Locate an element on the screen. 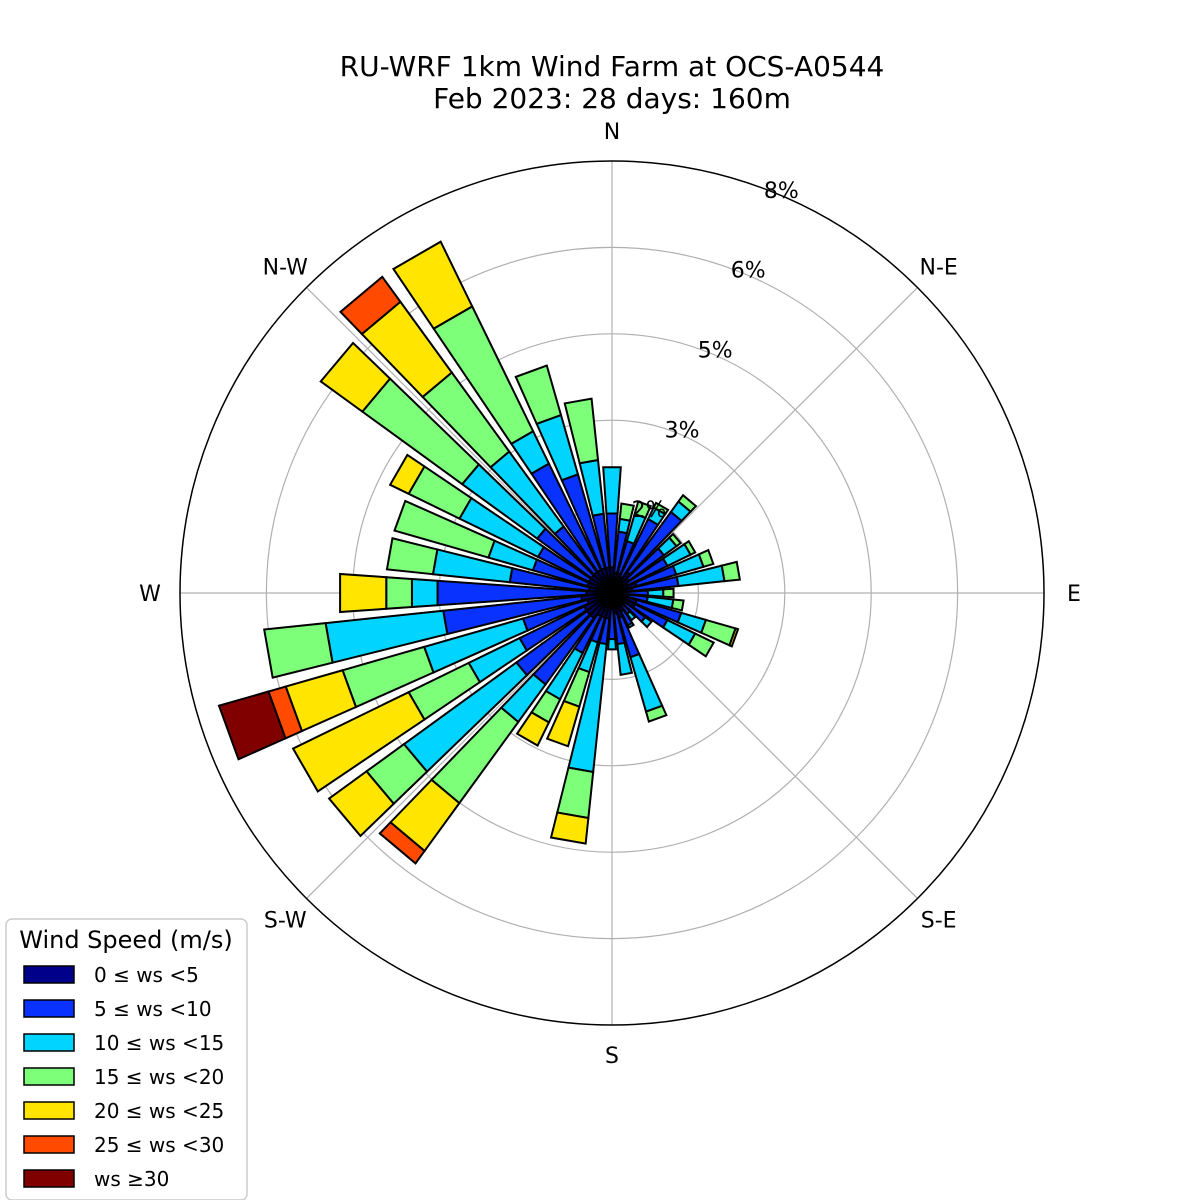 Image resolution: width=1200 pixels, height=1200 pixels. legend-label: 15 ≤ ws <20 is located at coordinates (159, 1077).